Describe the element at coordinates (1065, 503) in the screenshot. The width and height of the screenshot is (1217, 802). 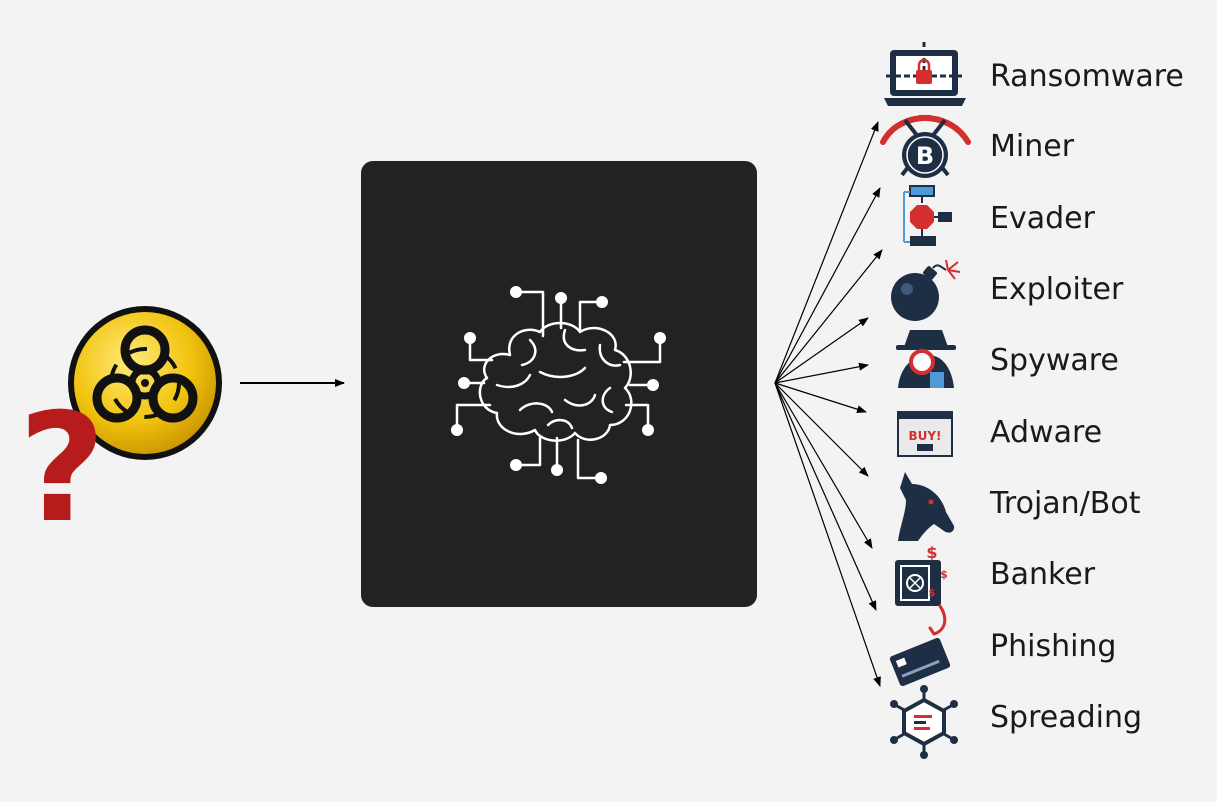
I see `category-label-trojan-bot: Trojan/Bot` at that location.